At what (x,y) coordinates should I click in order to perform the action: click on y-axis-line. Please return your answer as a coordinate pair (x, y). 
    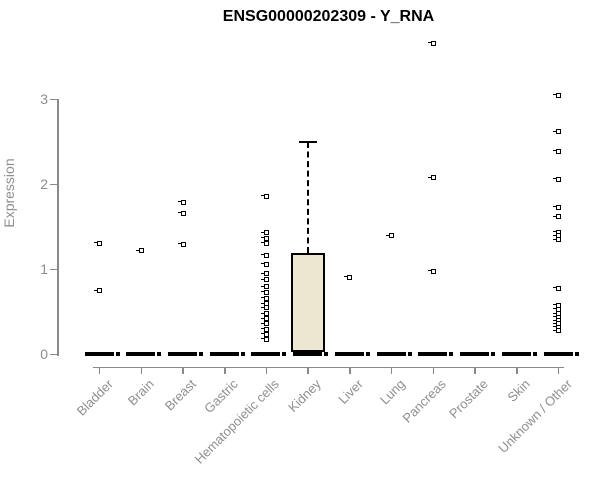
    Looking at the image, I should click on (58, 227).